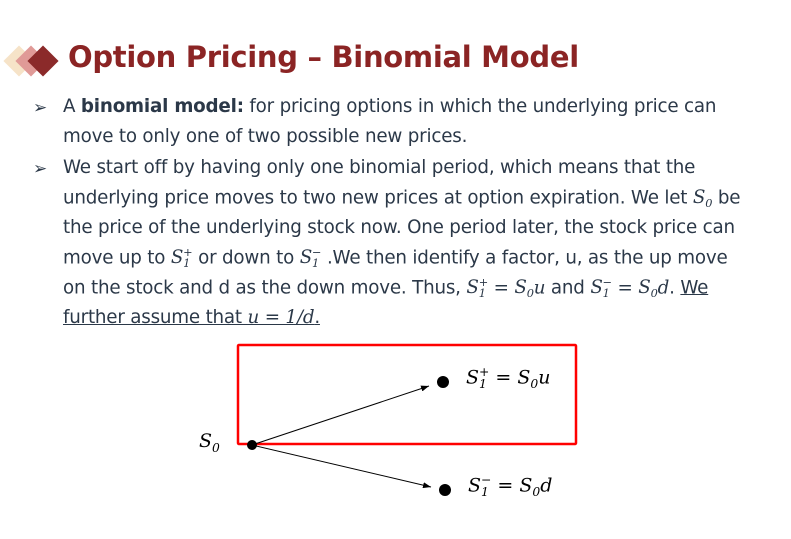 This screenshot has width=791, height=539. I want to click on underlined-text: ., so click(317, 317).